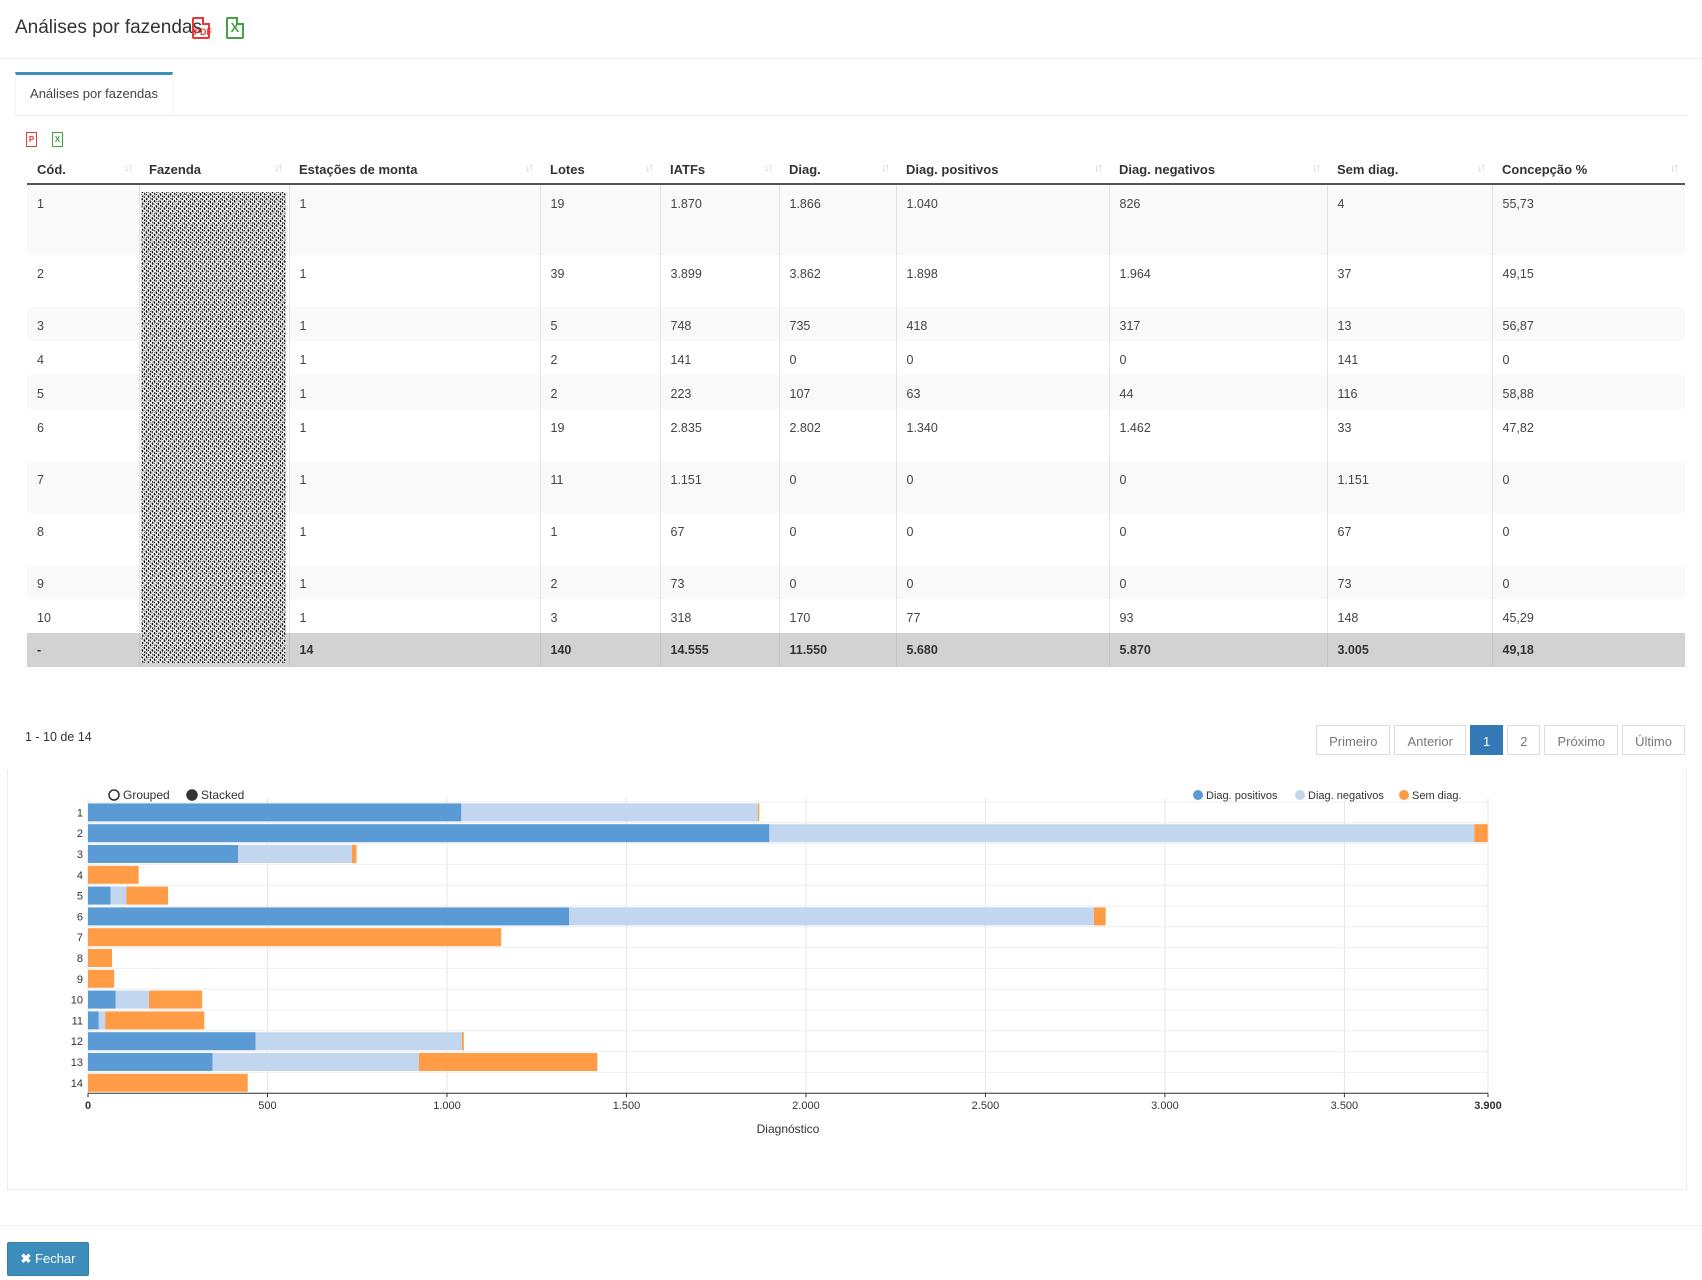  What do you see at coordinates (202, 28) in the screenshot?
I see `pdf-export-icon: PDF` at bounding box center [202, 28].